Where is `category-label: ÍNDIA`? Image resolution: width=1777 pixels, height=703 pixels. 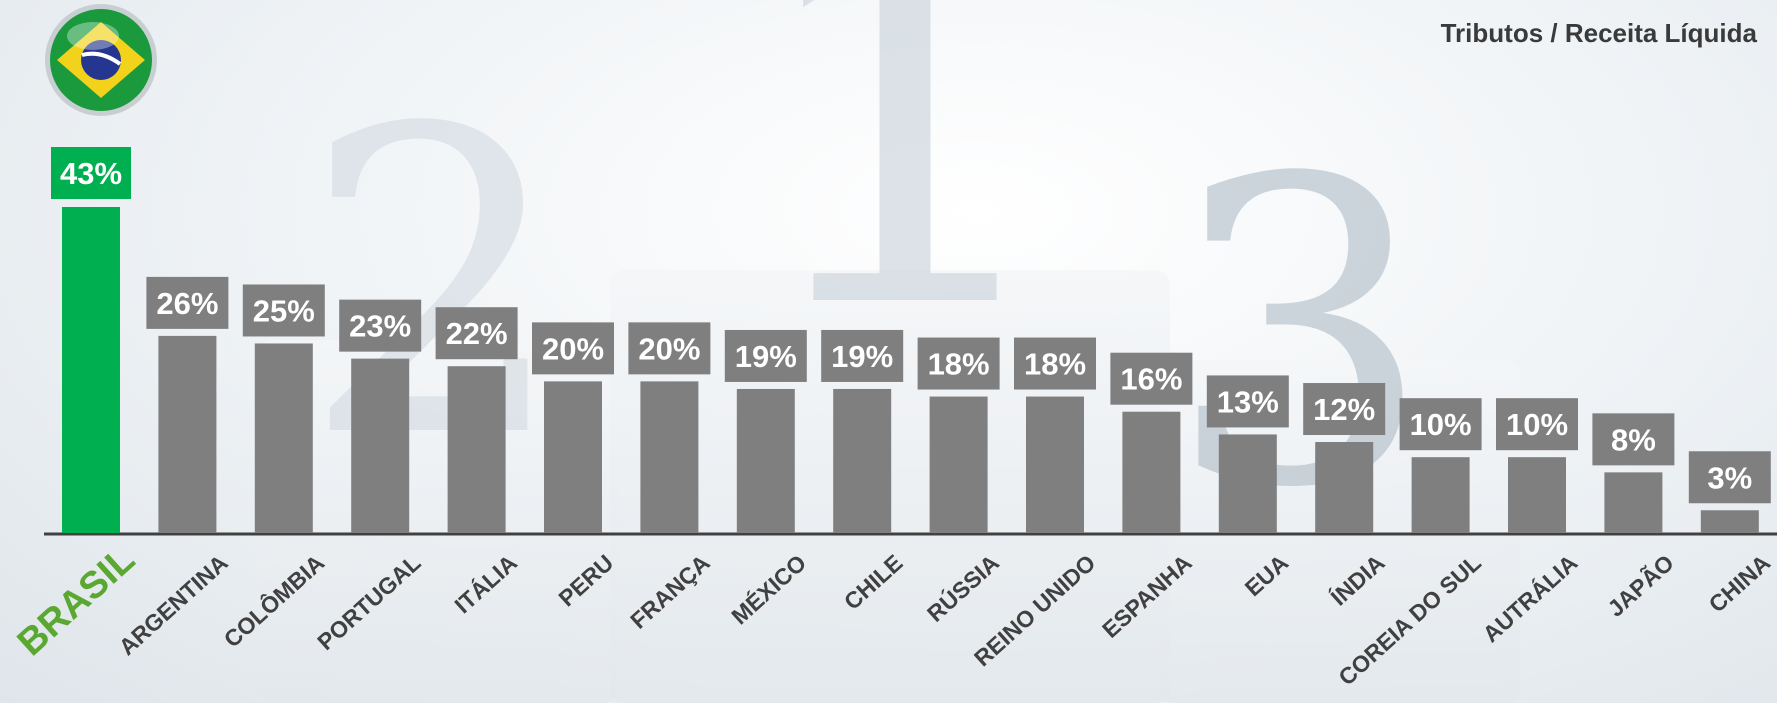 category-label: ÍNDIA is located at coordinates (1357, 580).